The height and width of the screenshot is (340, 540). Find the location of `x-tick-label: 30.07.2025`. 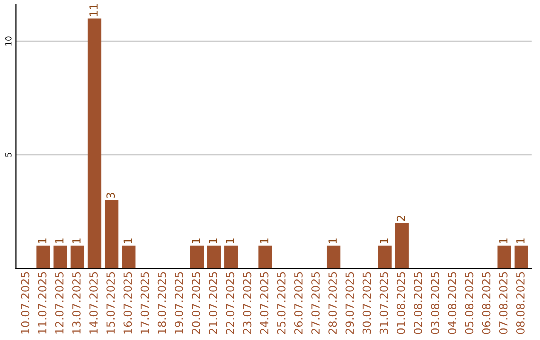

x-tick-label: 30.07.2025 is located at coordinates (367, 303).